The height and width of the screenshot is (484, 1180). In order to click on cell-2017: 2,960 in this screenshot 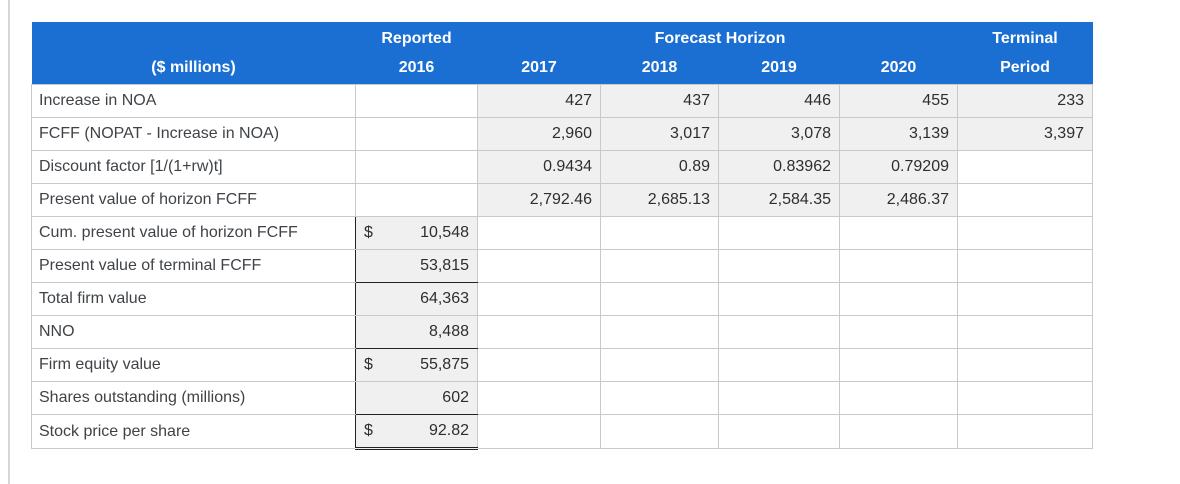, I will do `click(539, 134)`.